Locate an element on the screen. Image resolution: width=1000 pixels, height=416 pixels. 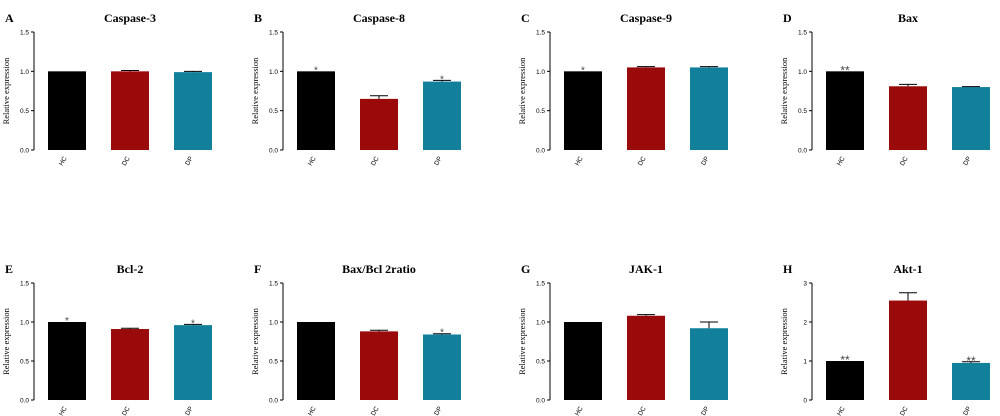
x-tick-label-h-1: DC is located at coordinates (904, 410).